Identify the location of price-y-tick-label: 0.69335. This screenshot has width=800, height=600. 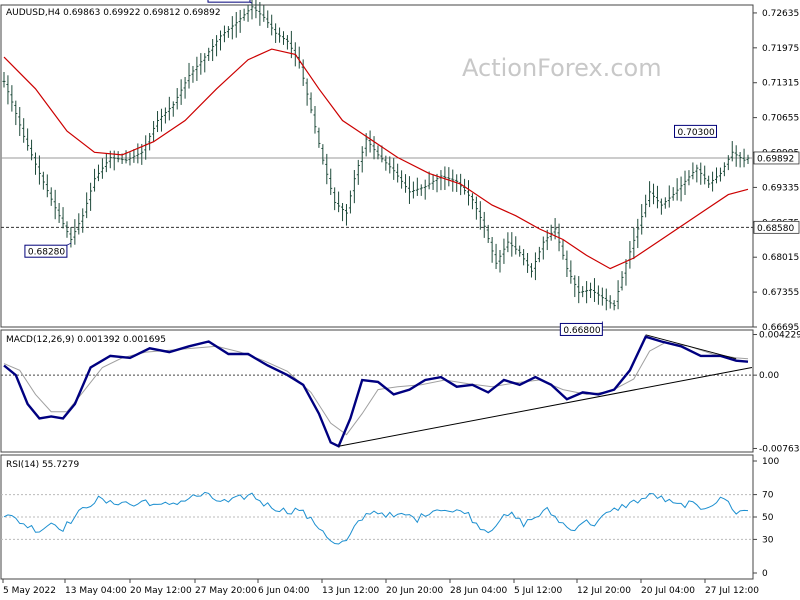
(780, 188).